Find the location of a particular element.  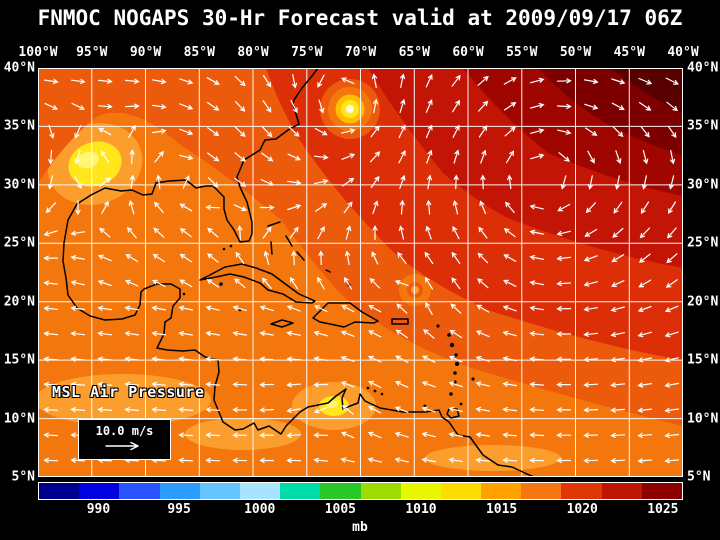

wind-speed-legend: 10.0 m/s is located at coordinates (124, 439).